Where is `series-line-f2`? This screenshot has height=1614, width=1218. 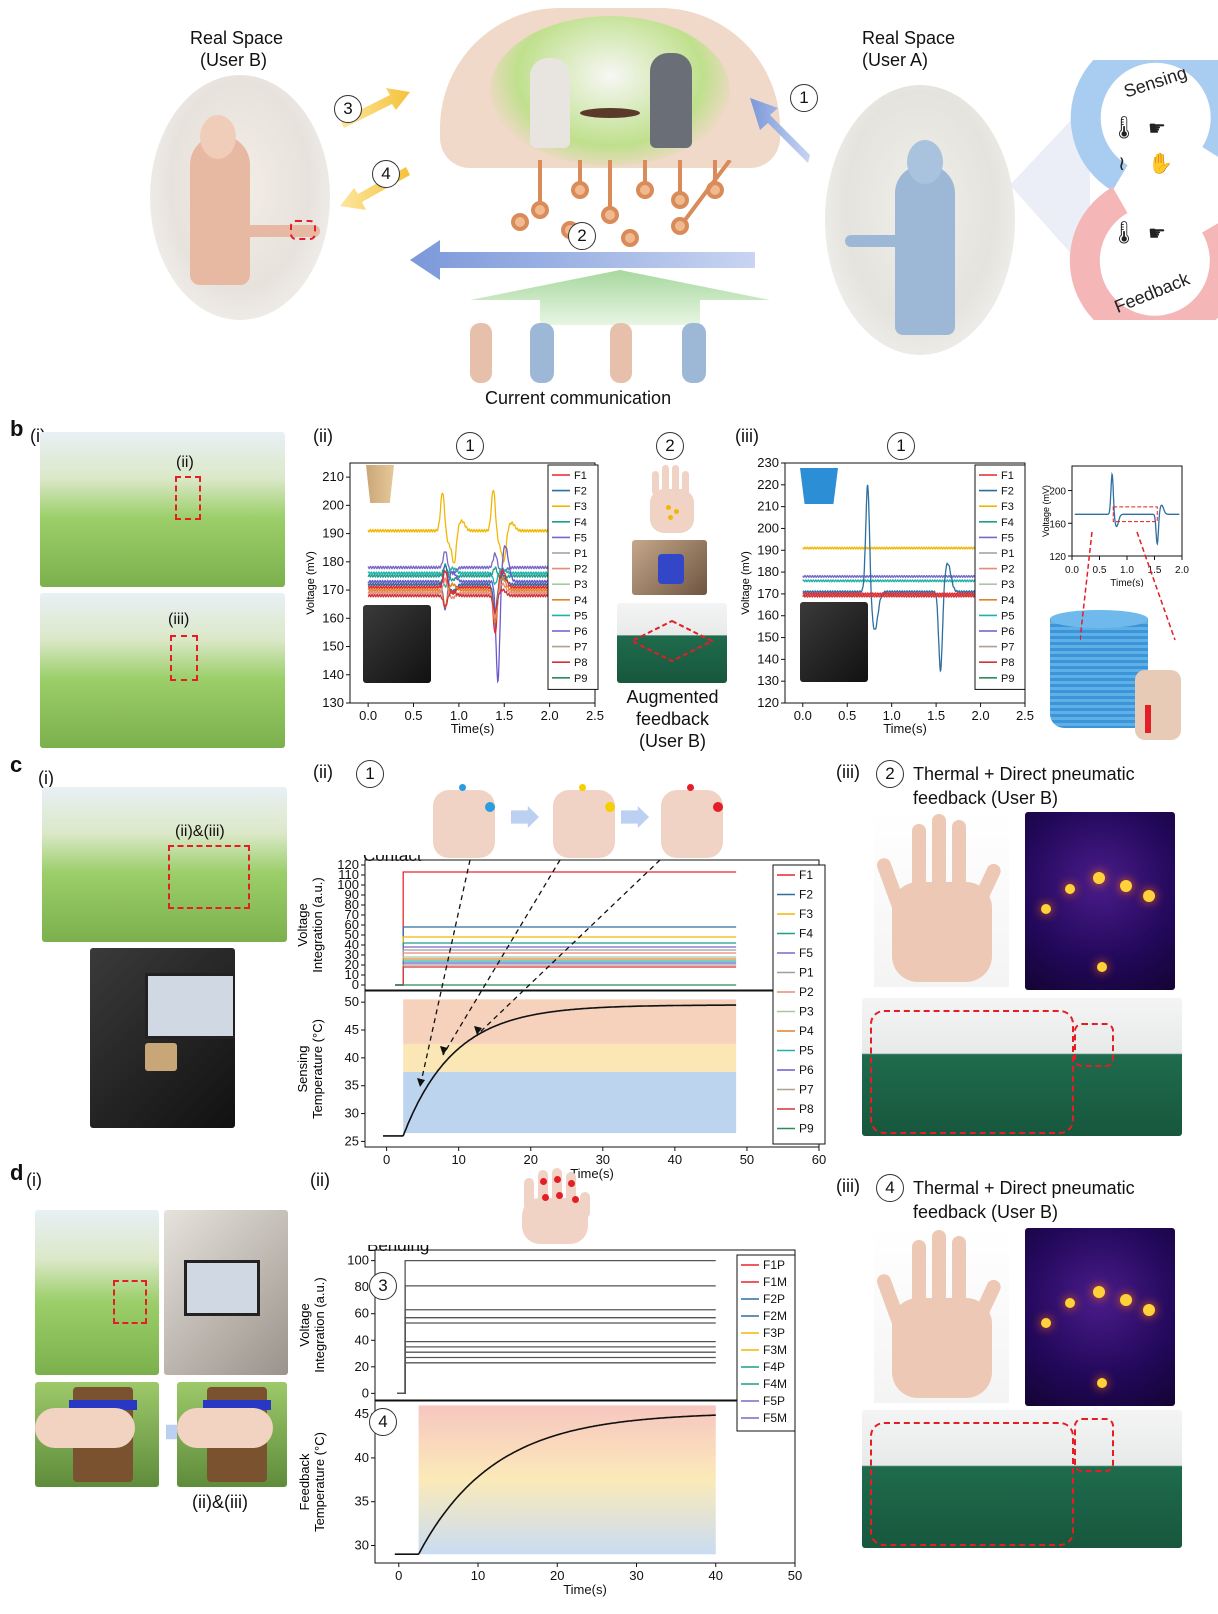 series-line-f2 is located at coordinates (459, 589).